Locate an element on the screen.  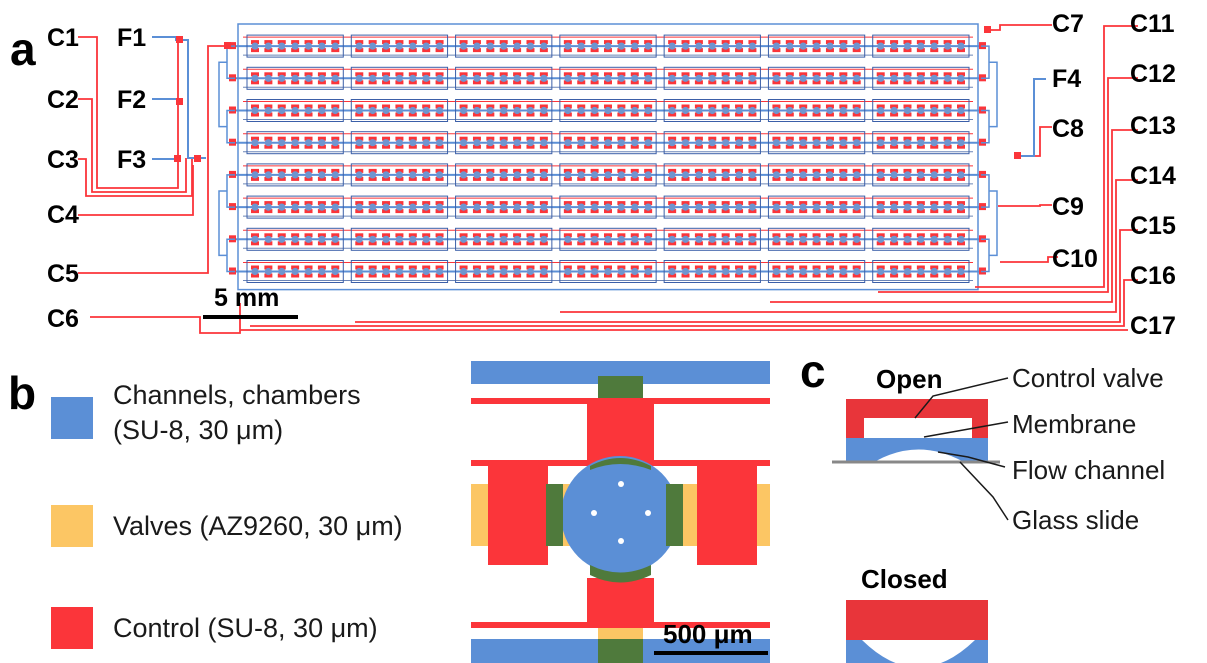
panel-b-letter: b is located at coordinates (22, 393).